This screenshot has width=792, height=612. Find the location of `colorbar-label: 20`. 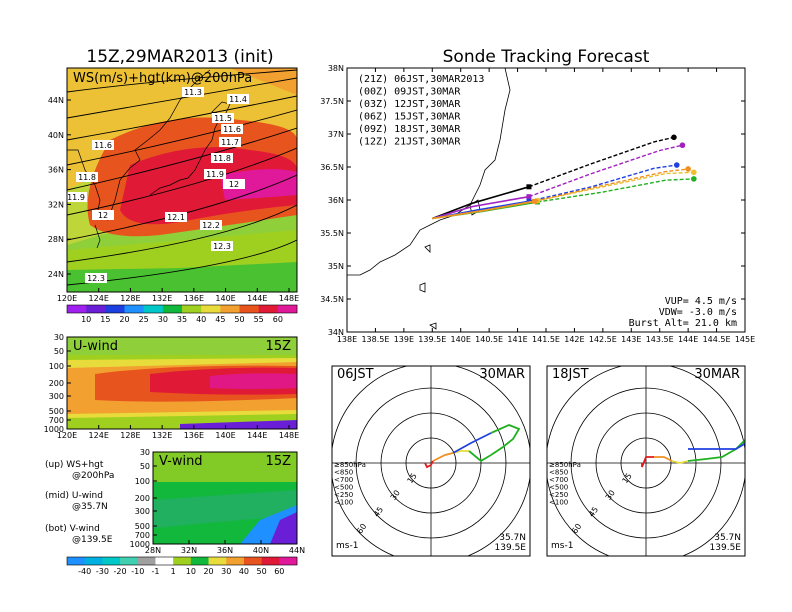

colorbar-label: 20 is located at coordinates (208, 571).